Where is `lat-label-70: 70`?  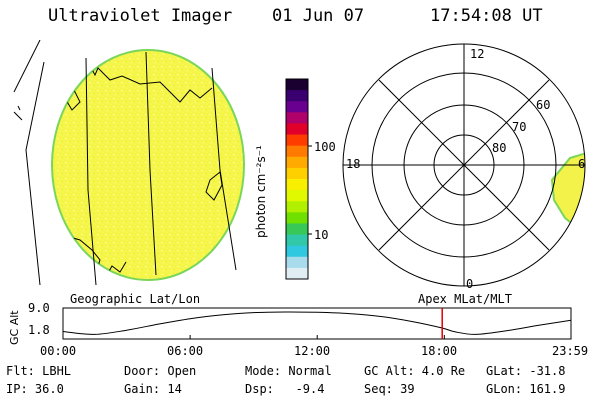
lat-label-70: 70 is located at coordinates (519, 127).